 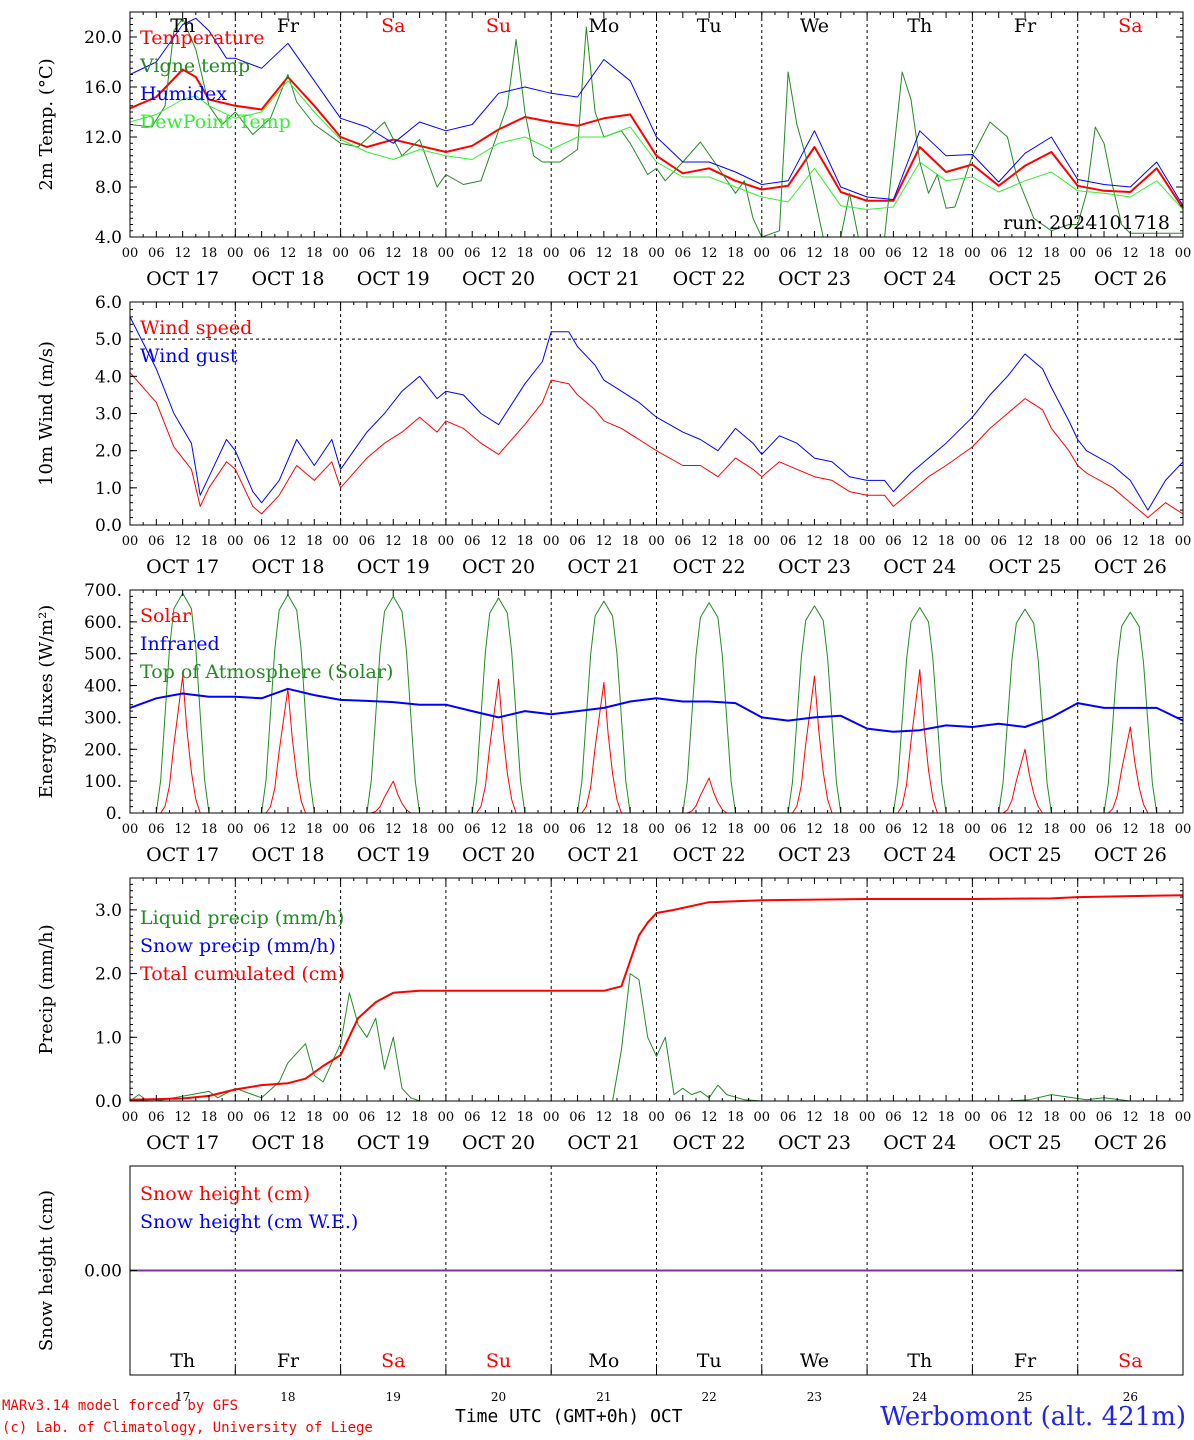 What do you see at coordinates (603, 1397) in the screenshot?
I see `day-number-label: 21` at bounding box center [603, 1397].